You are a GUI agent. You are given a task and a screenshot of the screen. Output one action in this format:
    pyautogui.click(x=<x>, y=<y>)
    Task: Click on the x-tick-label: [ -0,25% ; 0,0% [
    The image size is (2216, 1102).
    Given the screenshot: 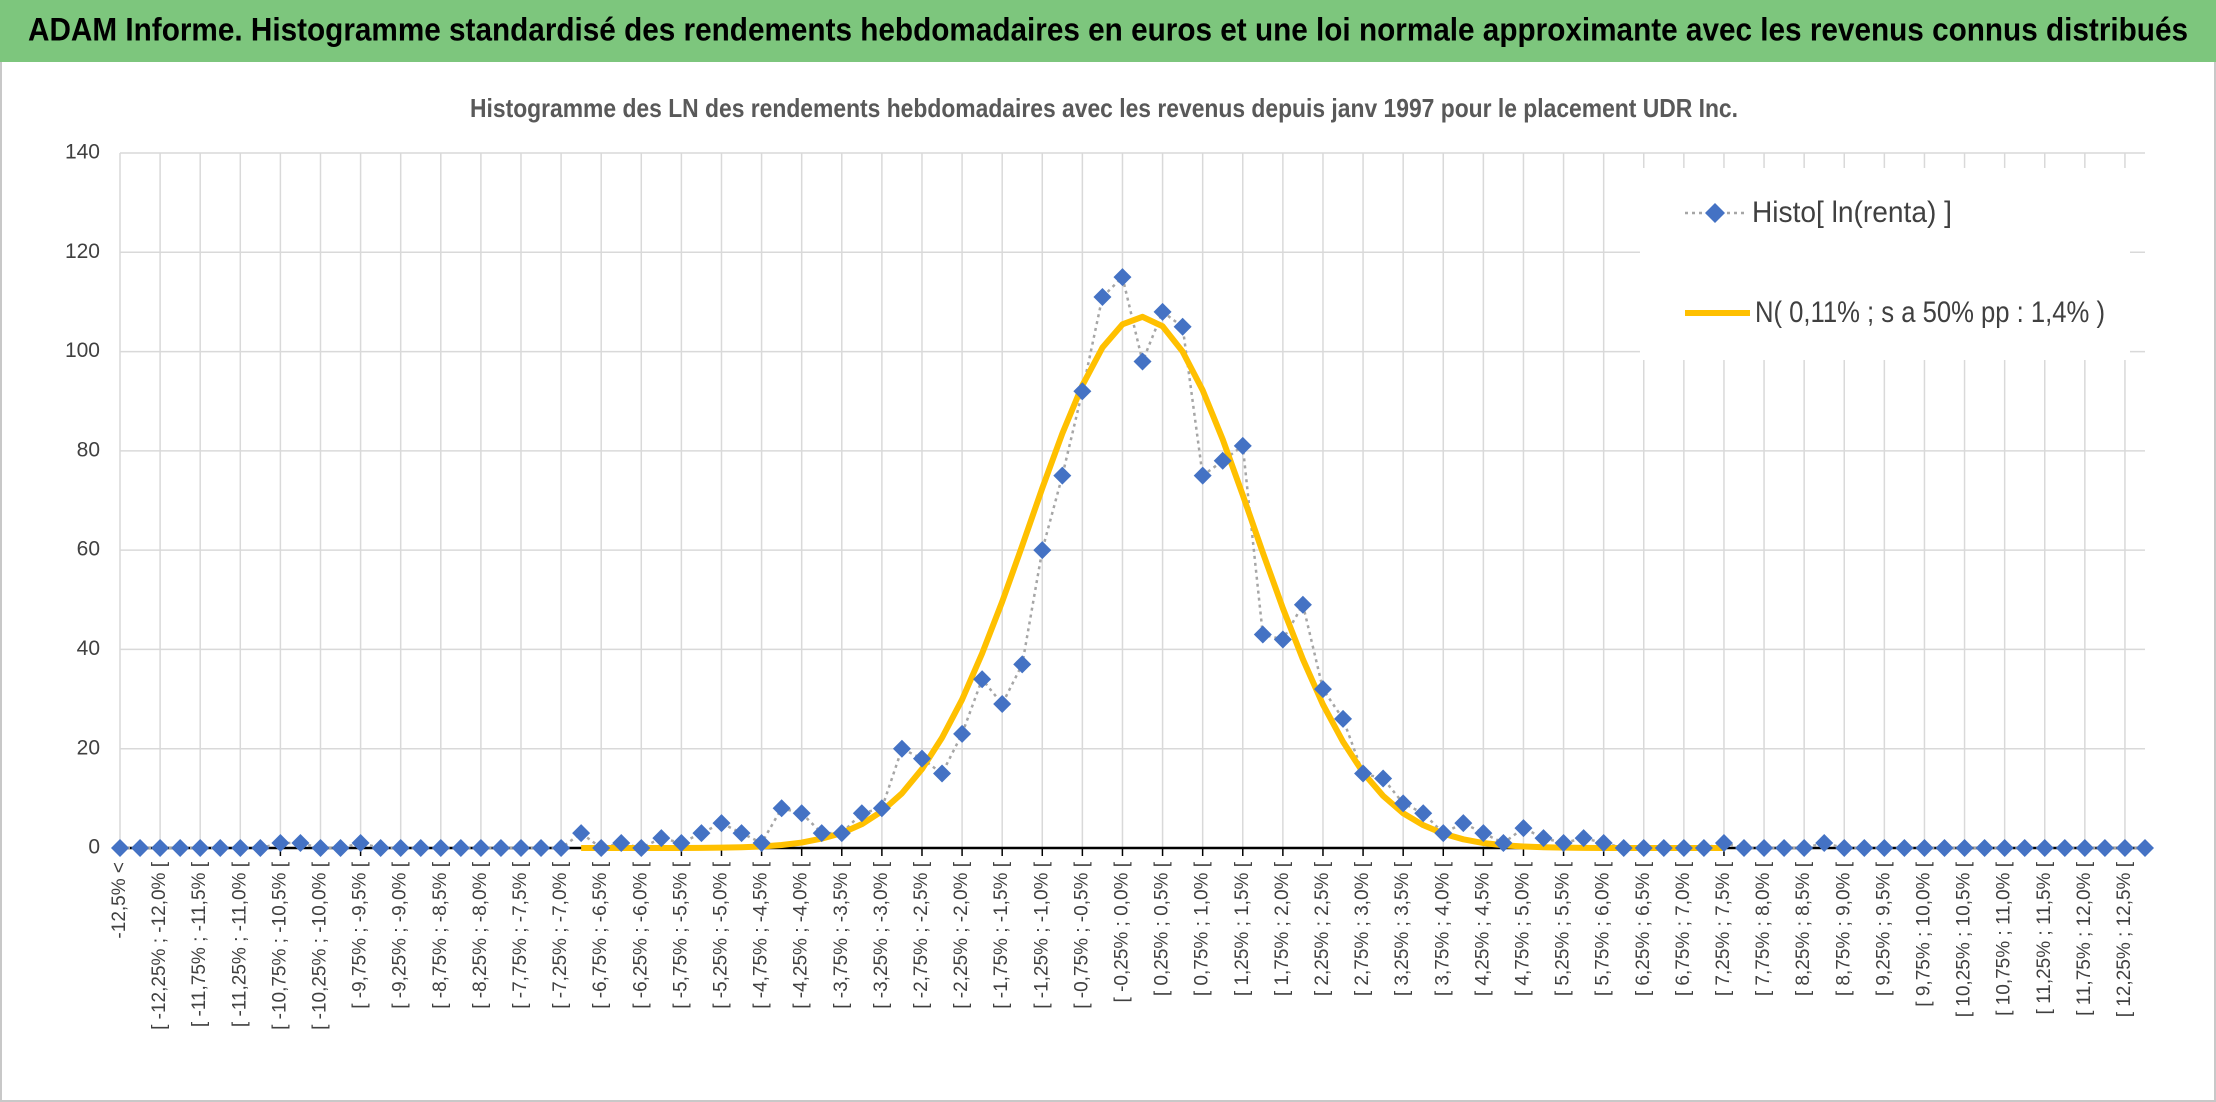 What is the action you would take?
    pyautogui.click(x=1121, y=931)
    